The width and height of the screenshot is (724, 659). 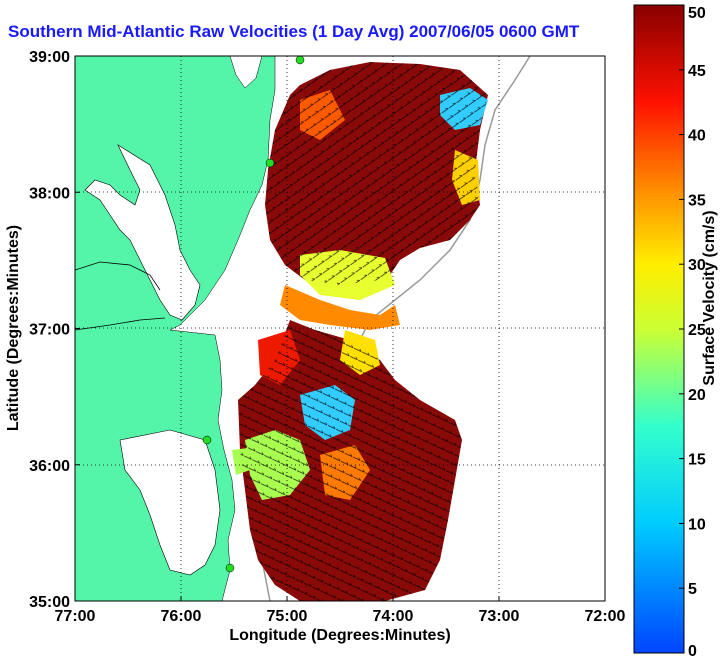 I want to click on colorbar-tick-label: 45, so click(x=697, y=71).